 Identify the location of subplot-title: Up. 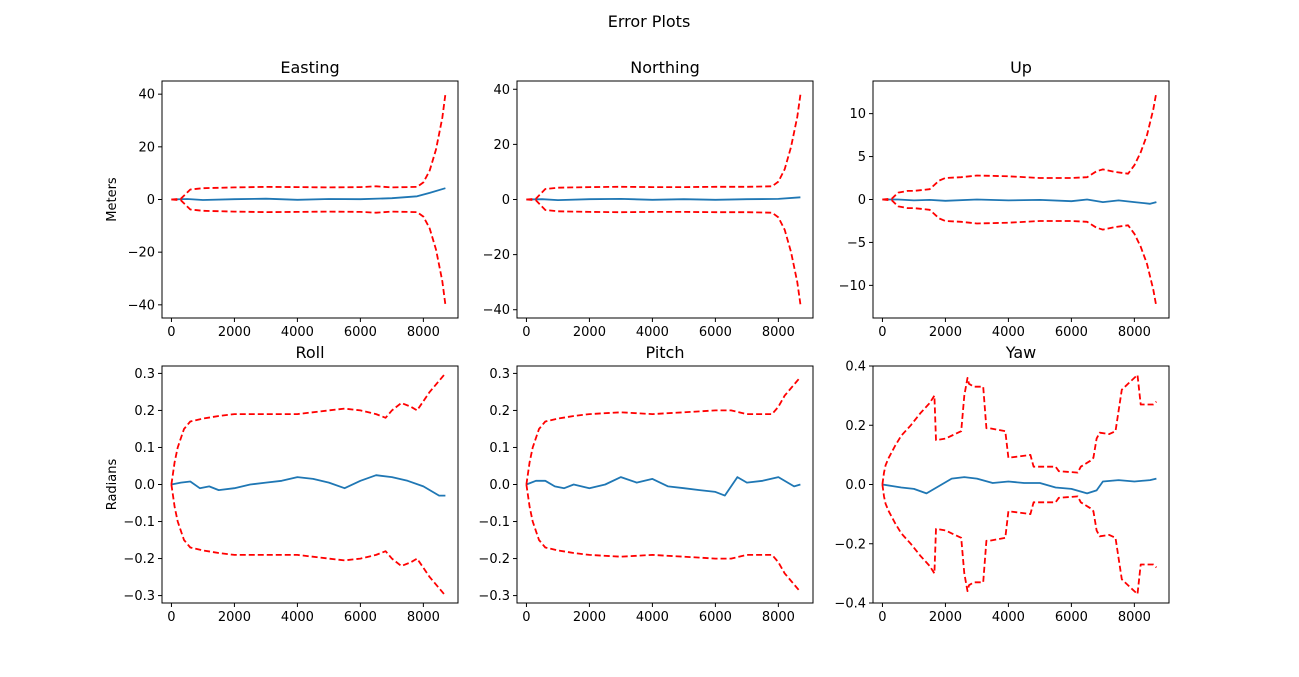
(1021, 67).